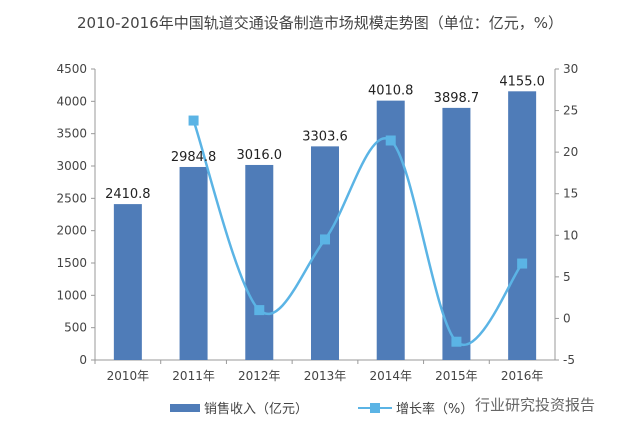 The height and width of the screenshot is (433, 640). What do you see at coordinates (567, 277) in the screenshot?
I see `right-tick-label: 5` at bounding box center [567, 277].